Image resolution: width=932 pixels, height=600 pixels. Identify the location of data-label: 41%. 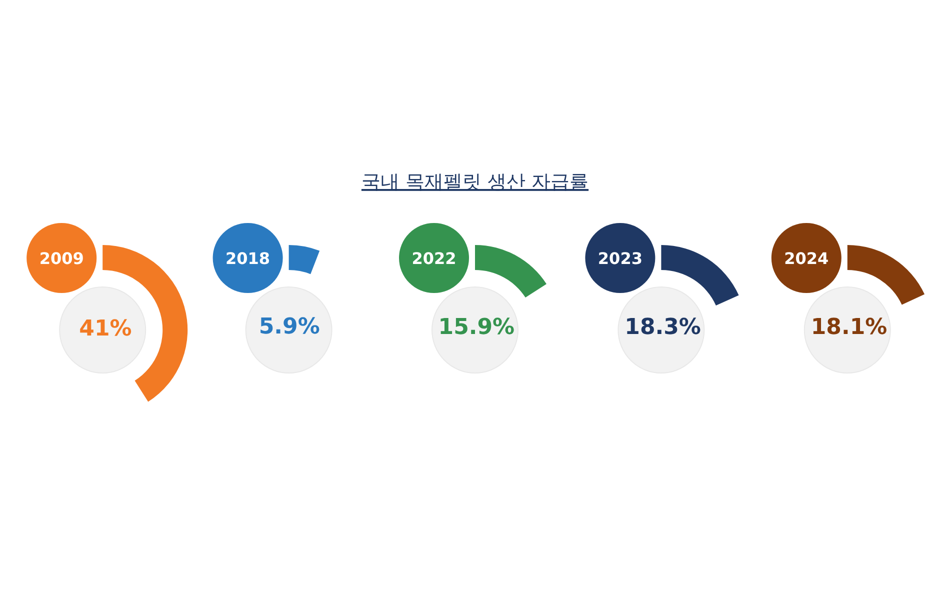
(105, 329).